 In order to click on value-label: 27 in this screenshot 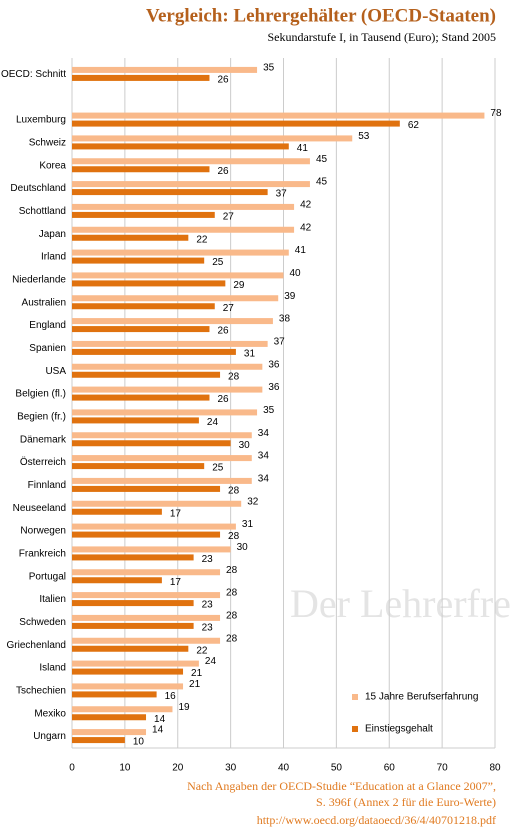, I will do `click(229, 308)`.